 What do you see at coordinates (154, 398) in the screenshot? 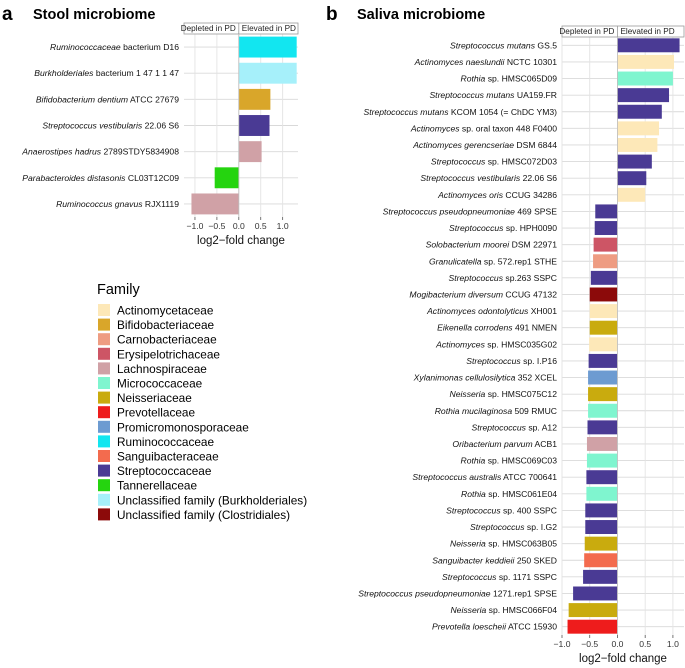
I see `legend-label: Neisseriaceae` at bounding box center [154, 398].